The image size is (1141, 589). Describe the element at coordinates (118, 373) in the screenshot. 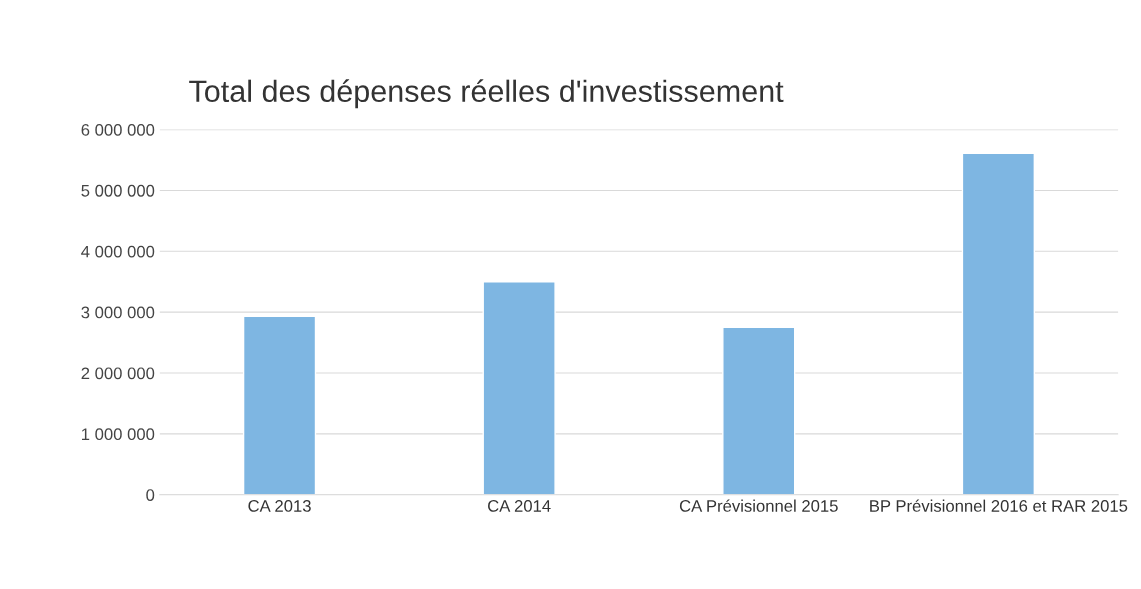

I see `y-tick-label: 2 000 000` at that location.